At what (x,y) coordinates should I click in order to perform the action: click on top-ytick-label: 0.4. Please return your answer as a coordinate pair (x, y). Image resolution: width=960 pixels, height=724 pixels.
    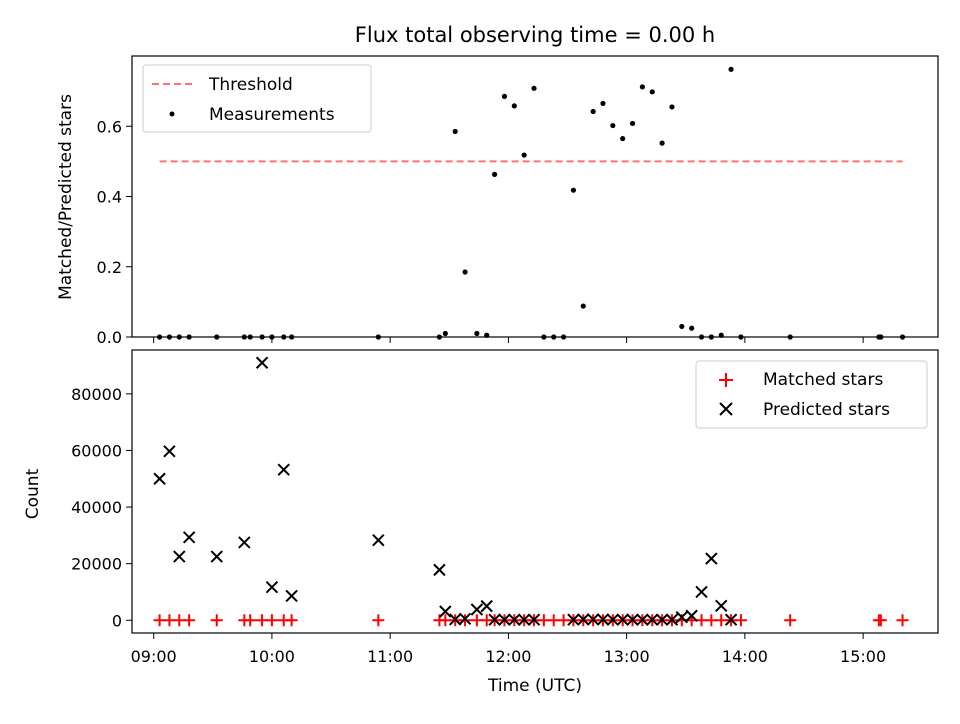
    Looking at the image, I should click on (109, 197).